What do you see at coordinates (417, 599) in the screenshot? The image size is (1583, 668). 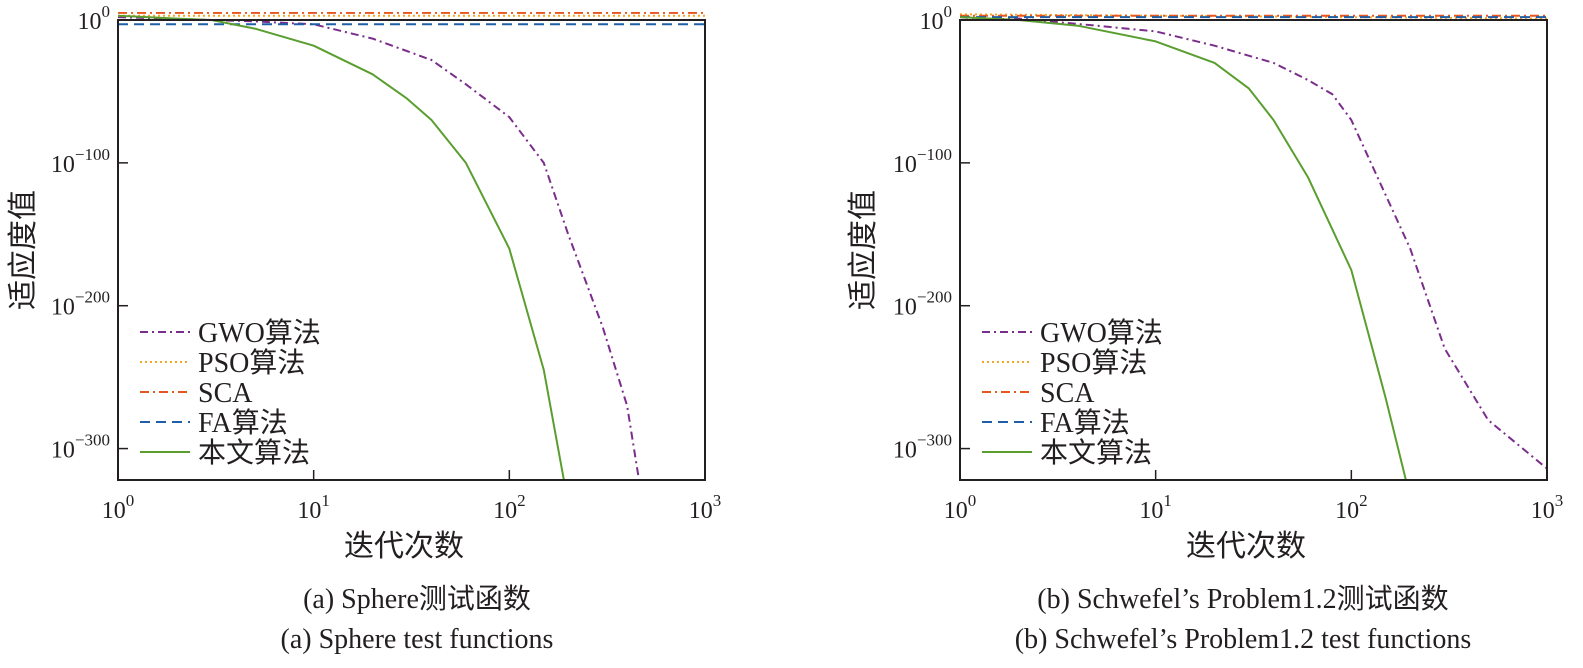 I see `caption-a-chinese: (a) Sphere测试函数` at bounding box center [417, 599].